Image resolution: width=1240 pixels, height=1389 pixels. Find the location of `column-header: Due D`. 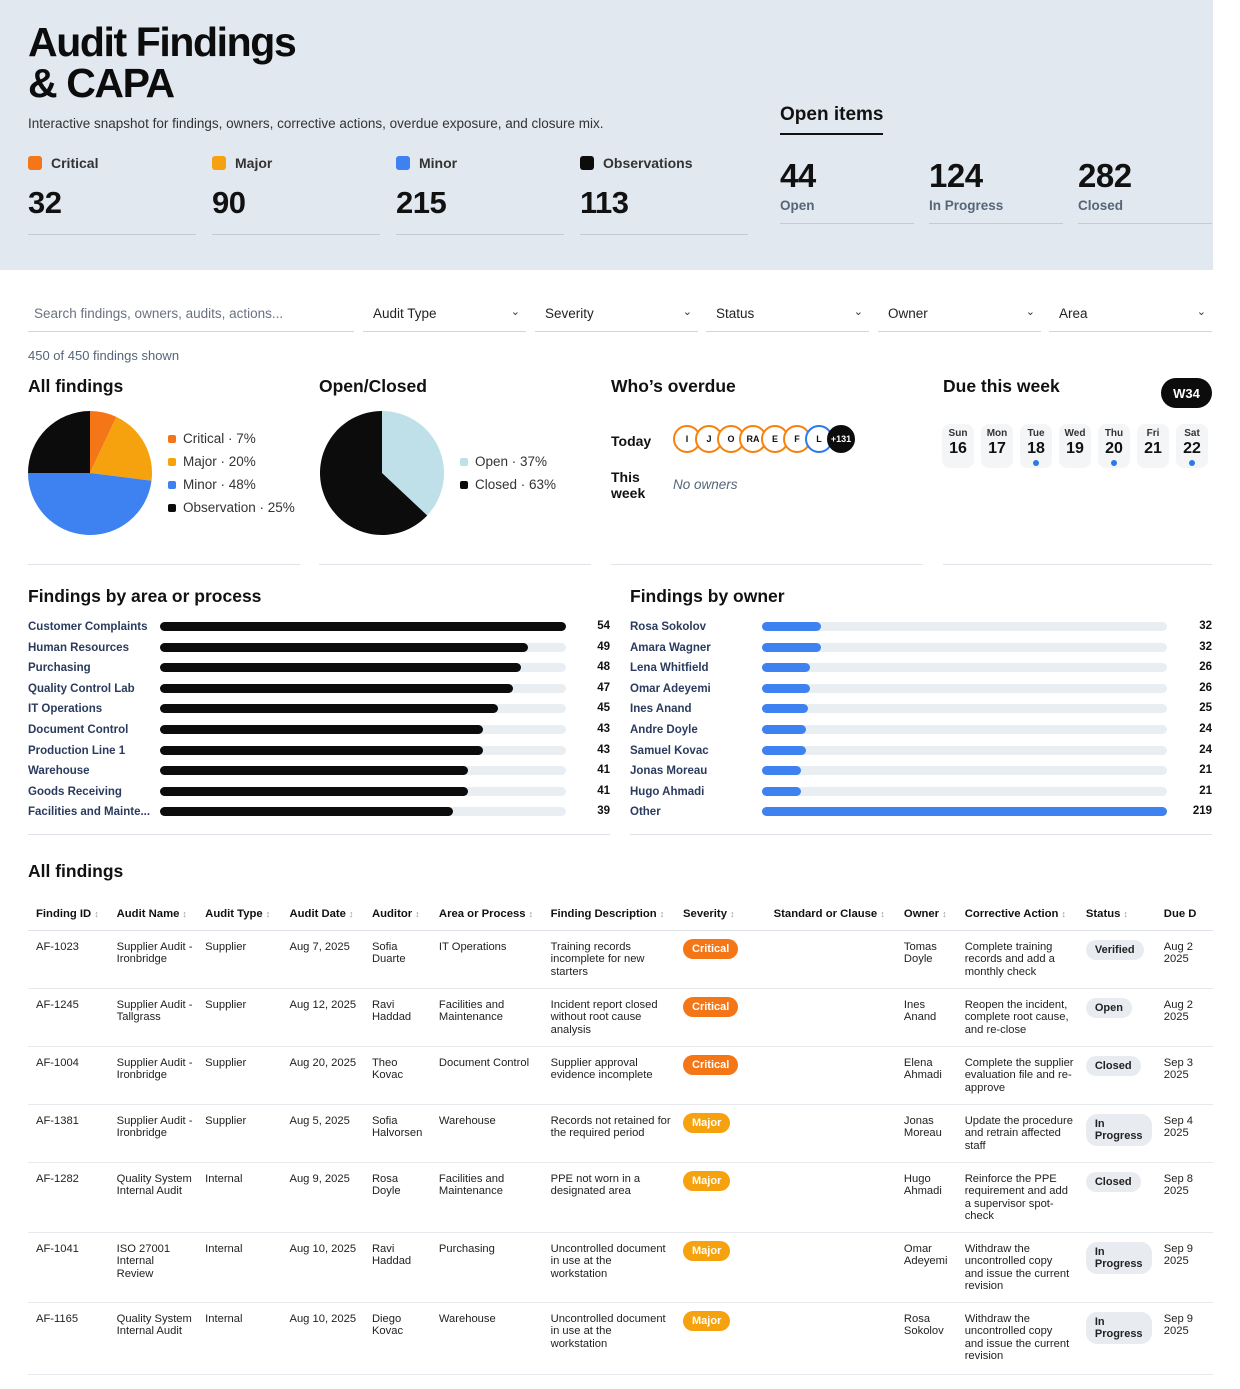

column-header: Due D is located at coordinates (1184, 914).